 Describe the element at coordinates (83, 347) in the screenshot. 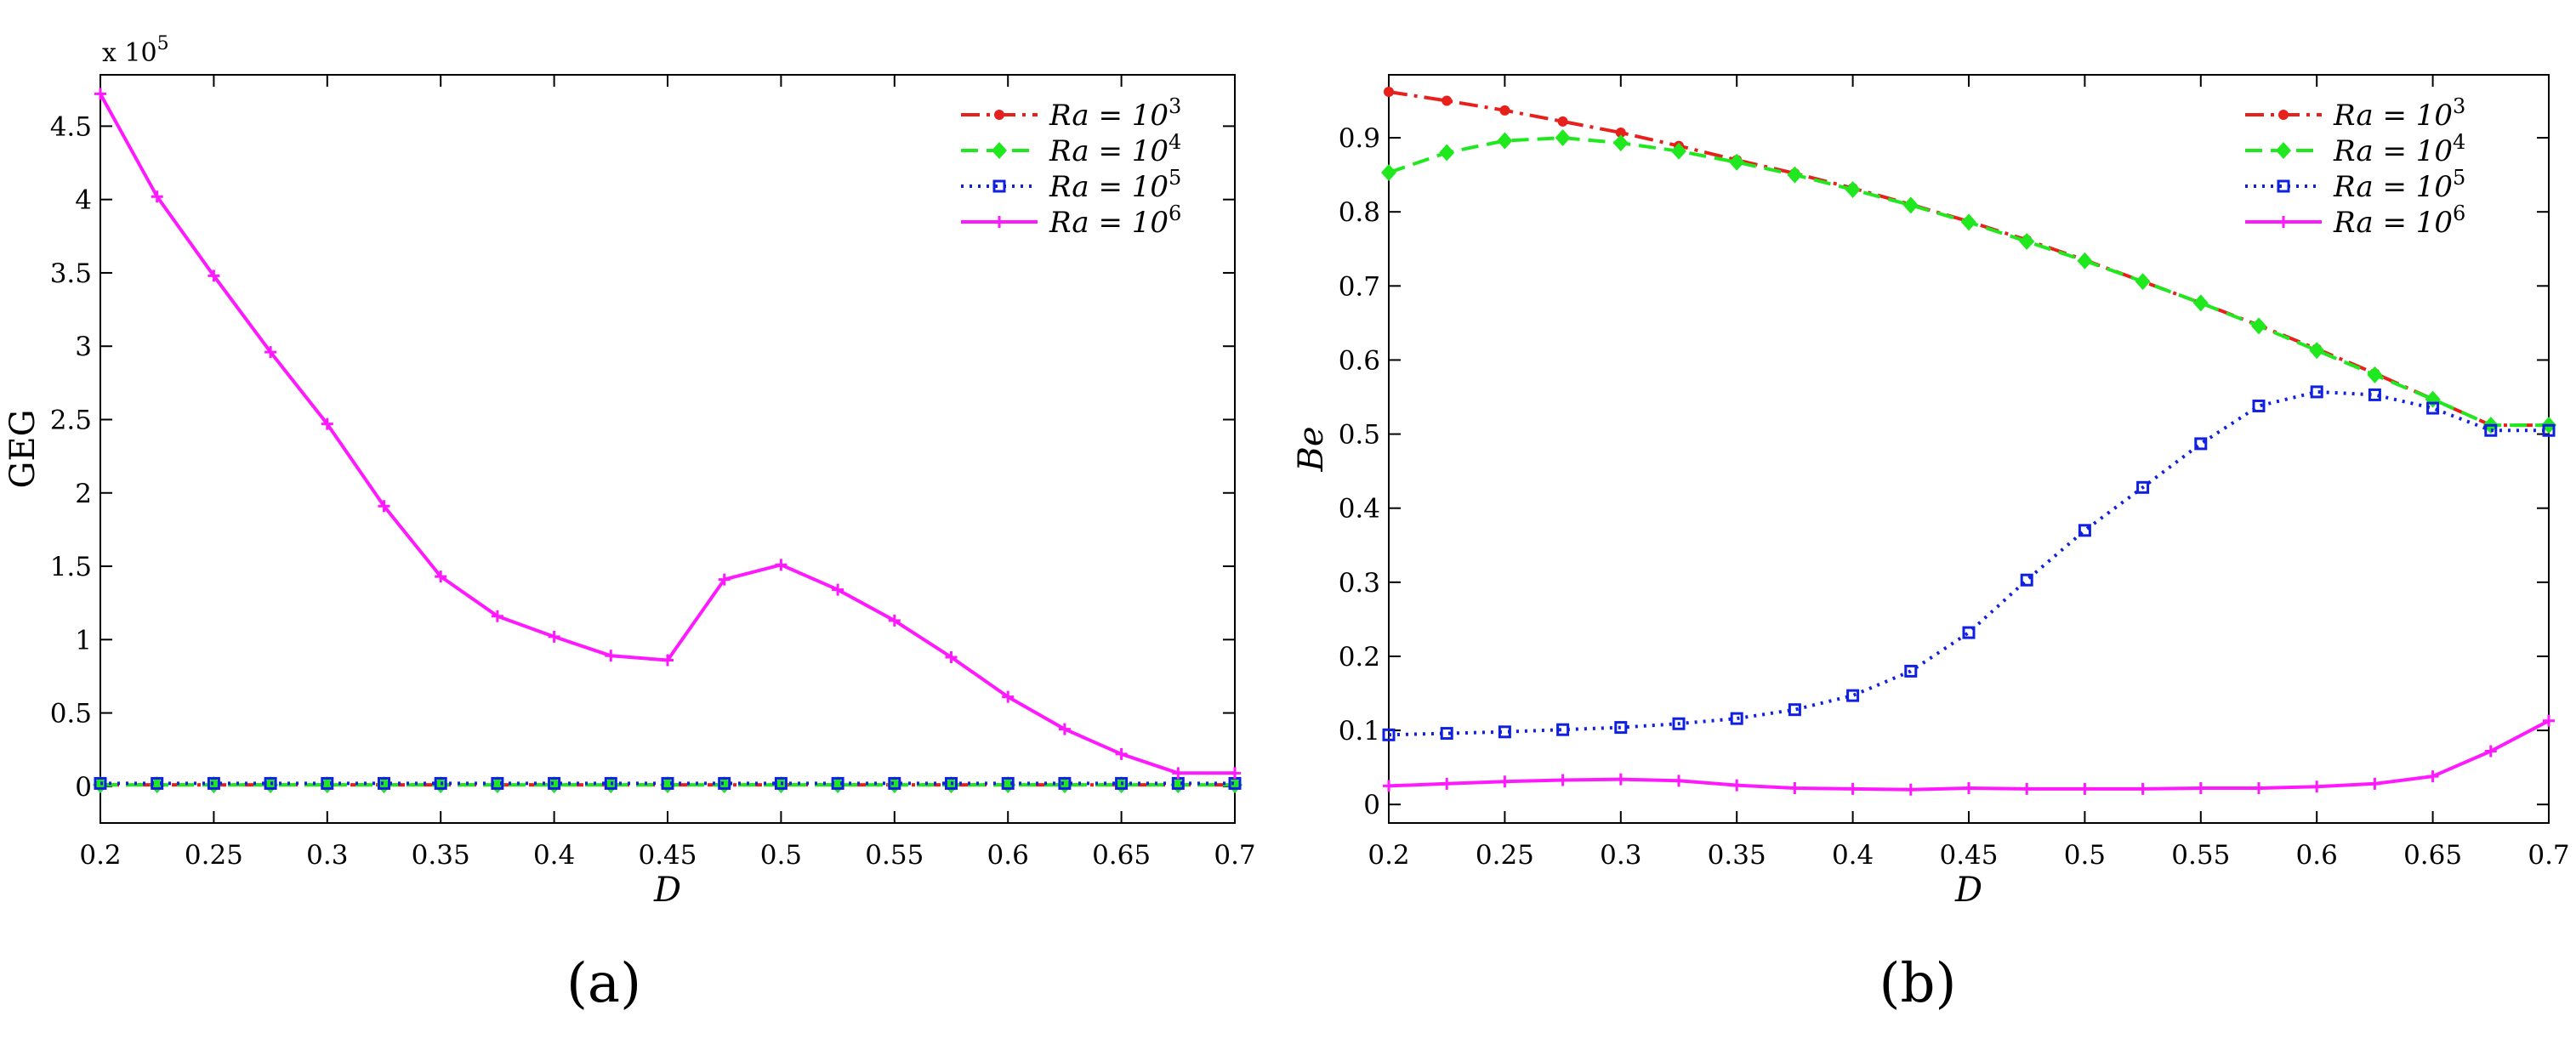

I see `panel-a-y-tick-label: 3` at that location.